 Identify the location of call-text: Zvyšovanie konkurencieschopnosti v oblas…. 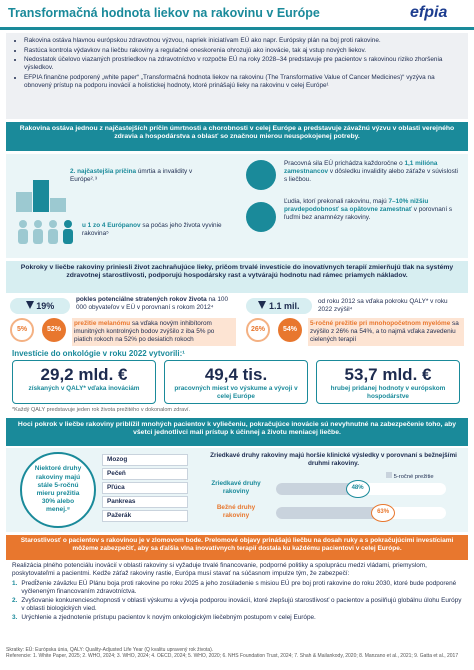
(241, 604).